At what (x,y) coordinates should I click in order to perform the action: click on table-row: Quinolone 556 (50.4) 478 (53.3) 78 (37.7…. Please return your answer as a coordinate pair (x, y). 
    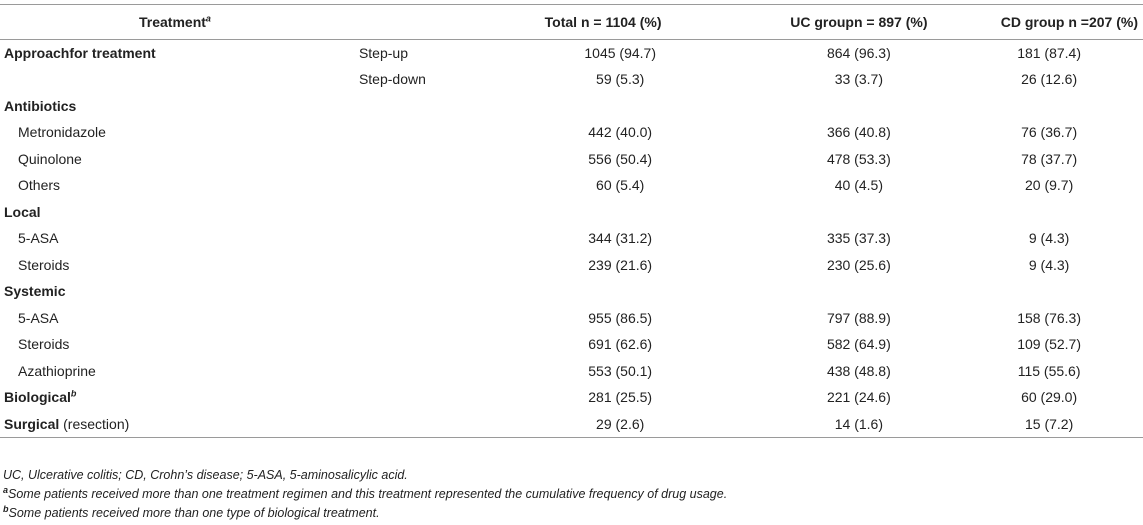
    Looking at the image, I should click on (571, 159).